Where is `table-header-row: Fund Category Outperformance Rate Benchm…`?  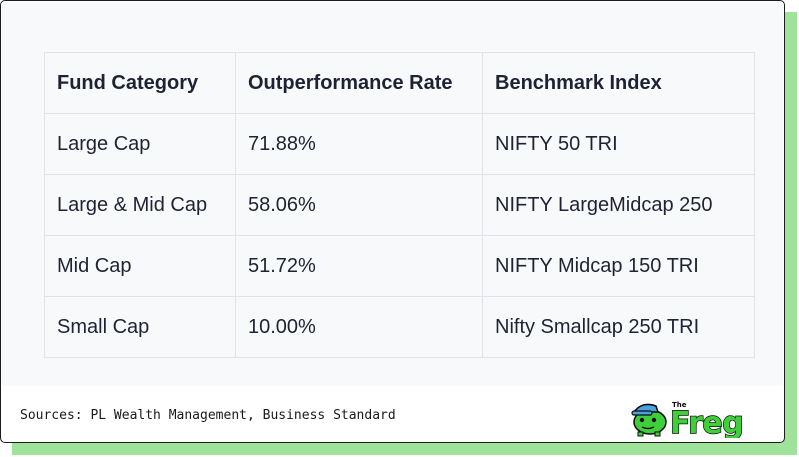
table-header-row: Fund Category Outperformance Rate Benchm… is located at coordinates (399, 83).